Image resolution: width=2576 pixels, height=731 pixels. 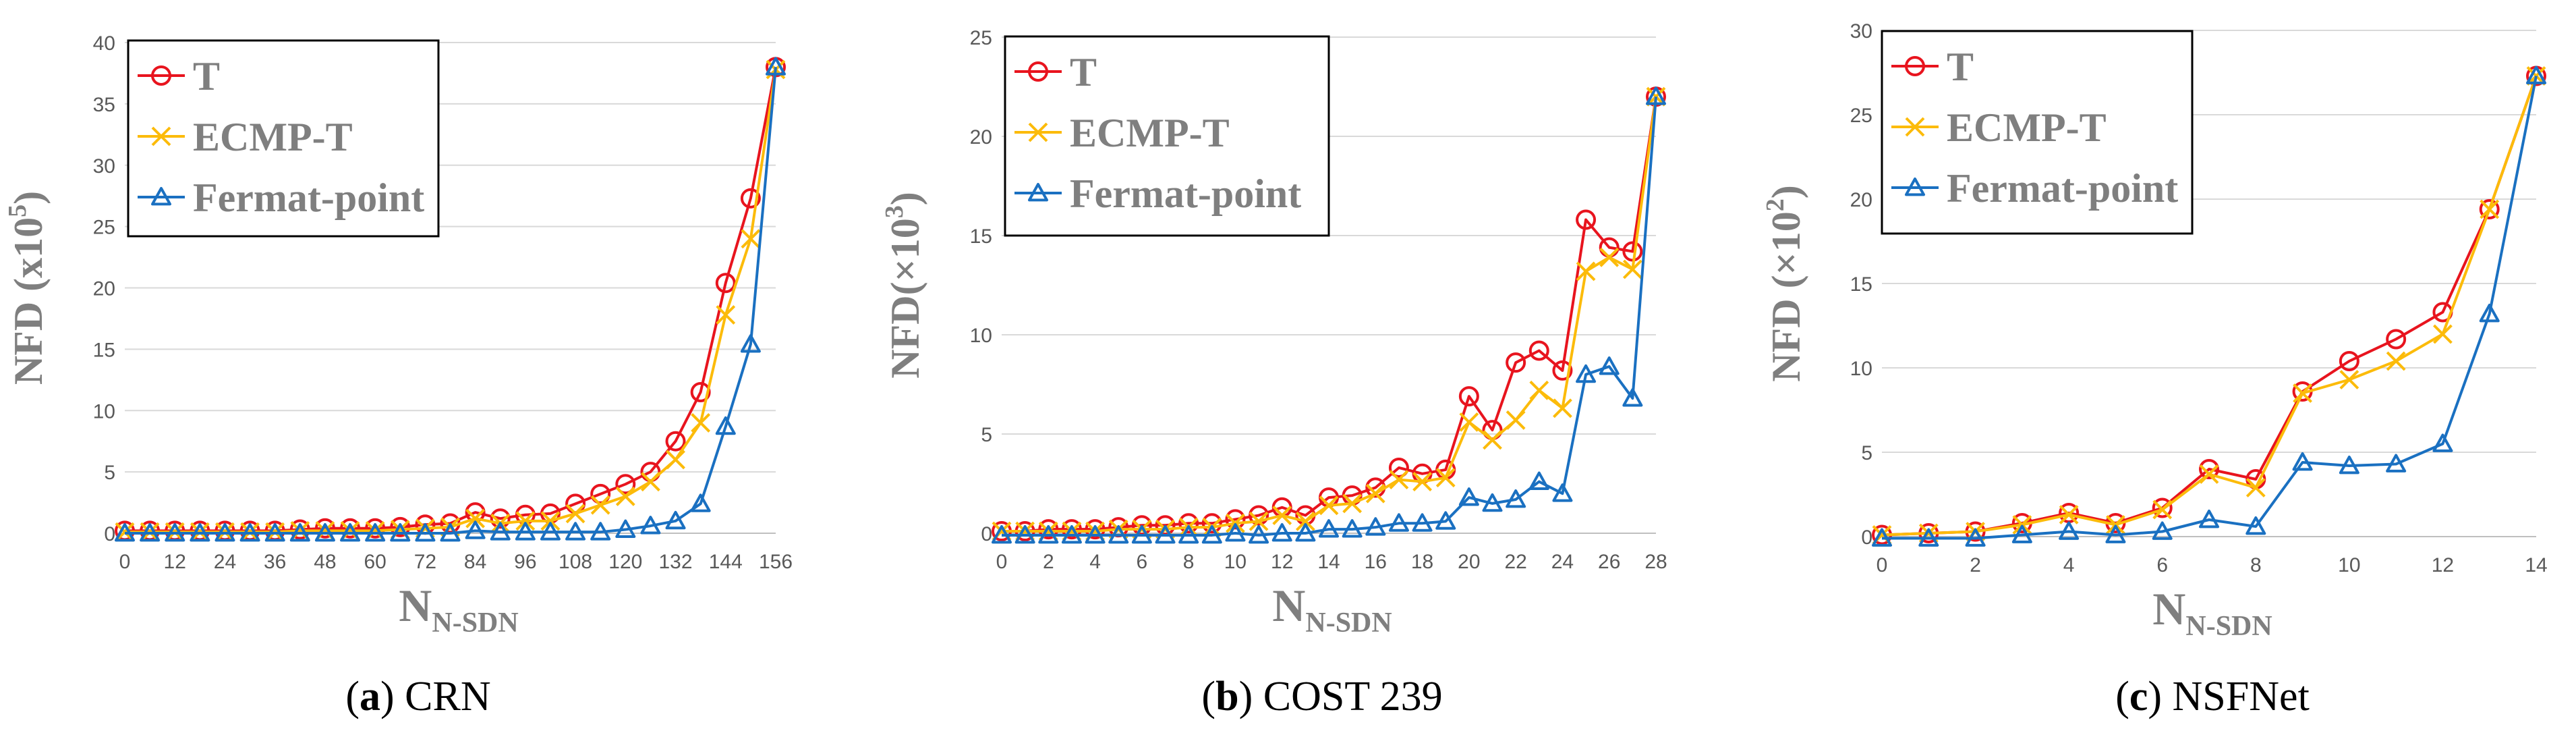 I want to click on x-tick-label: 6, so click(x=2162, y=565).